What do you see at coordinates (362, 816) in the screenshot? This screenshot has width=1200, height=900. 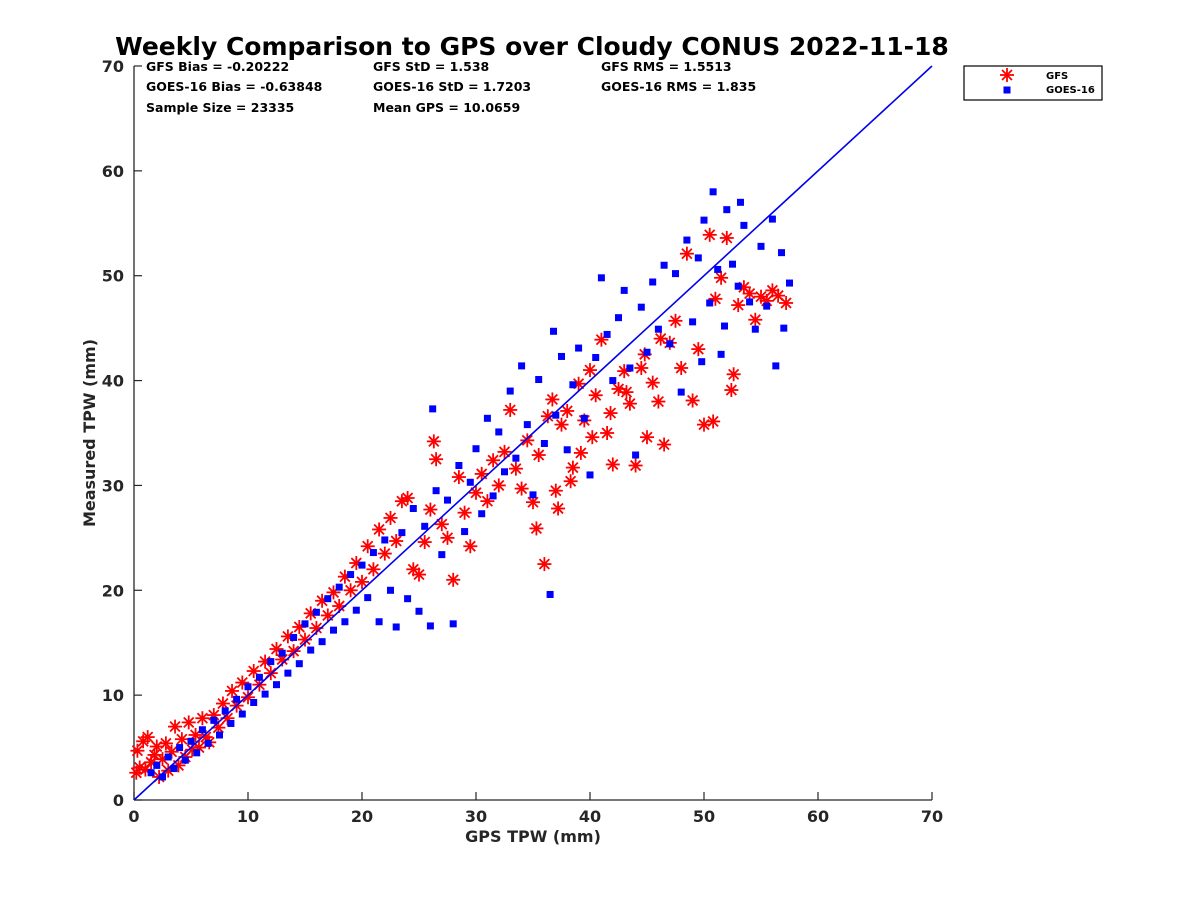 I see `x-tick-label: 20` at bounding box center [362, 816].